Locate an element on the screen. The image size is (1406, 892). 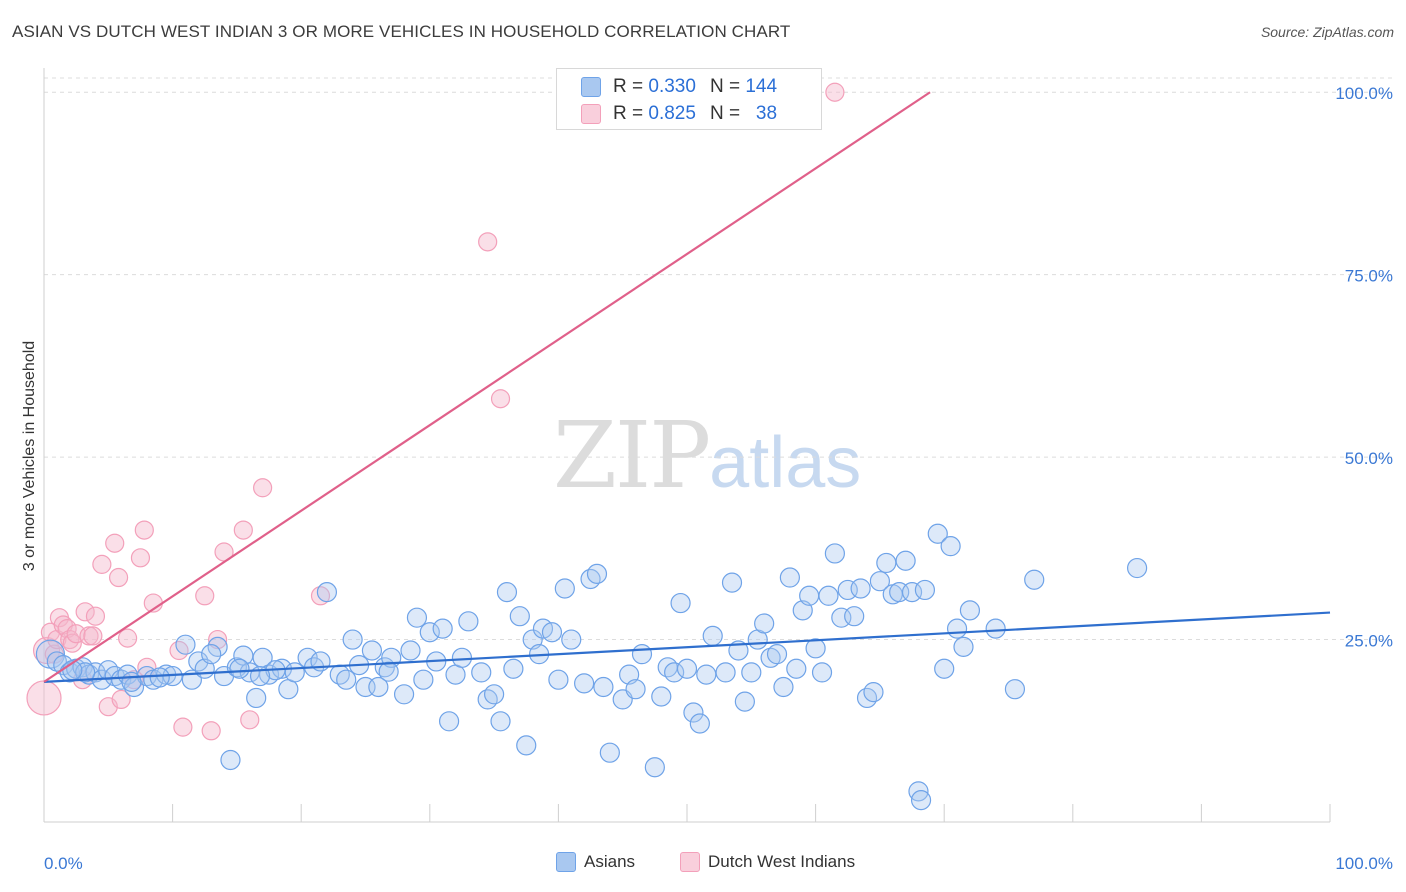
bottom-legend-dutch-west-indians: Dutch West Indians is located at coordinates (767, 862).